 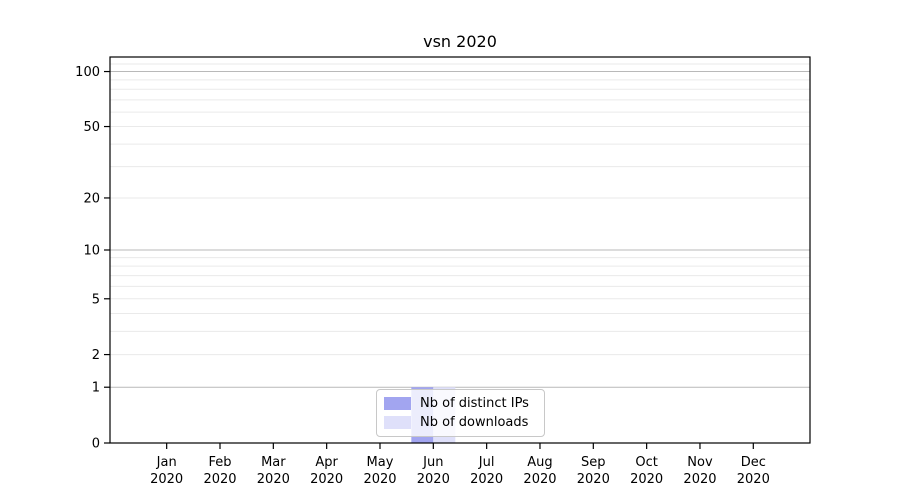 I want to click on x-tick-label-month: Jan, so click(x=166, y=462).